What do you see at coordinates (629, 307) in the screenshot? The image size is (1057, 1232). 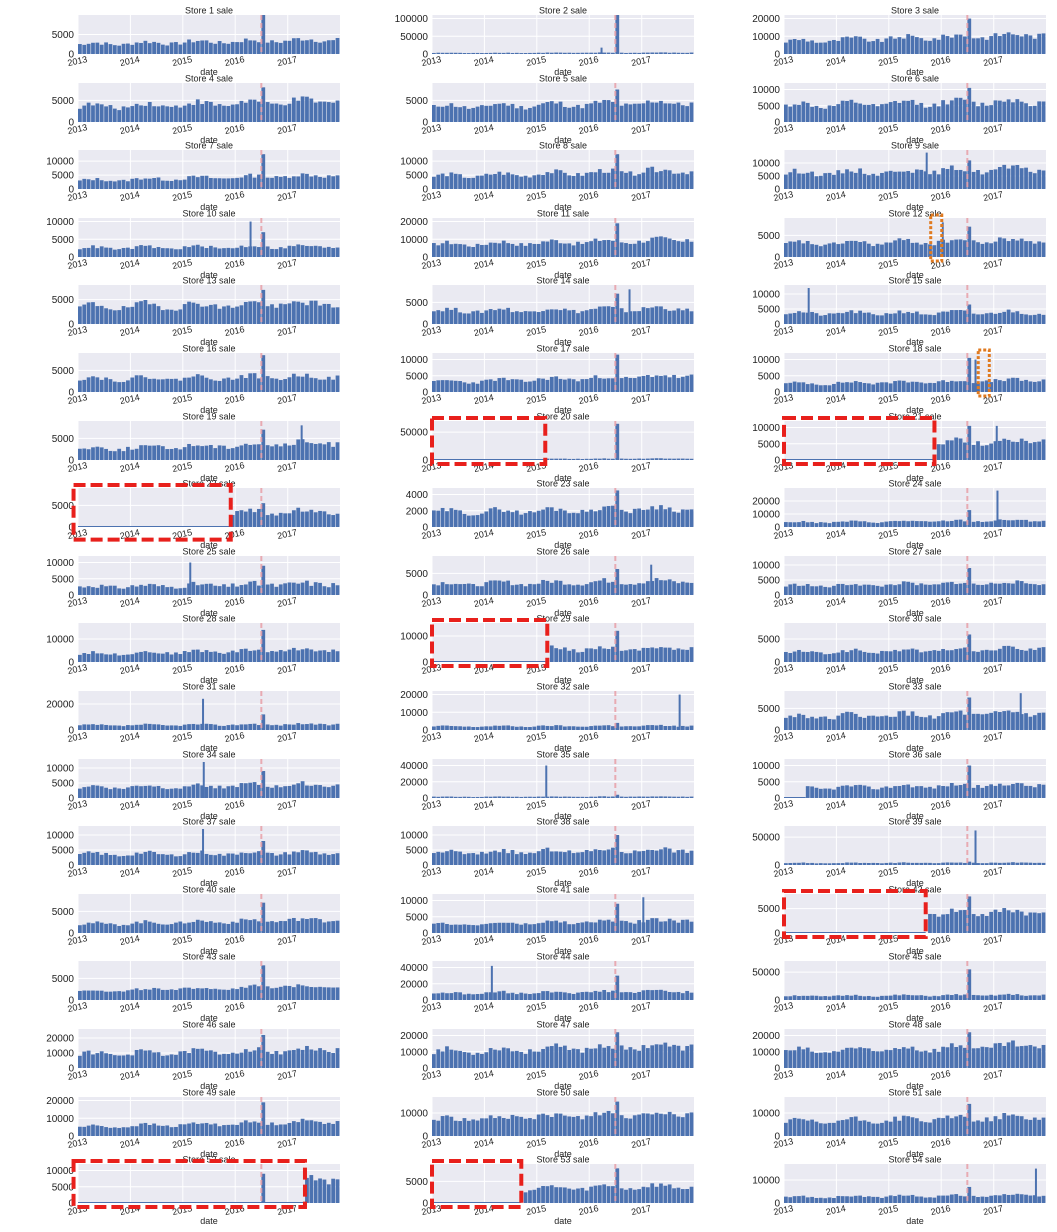 I see `spike-bar` at bounding box center [629, 307].